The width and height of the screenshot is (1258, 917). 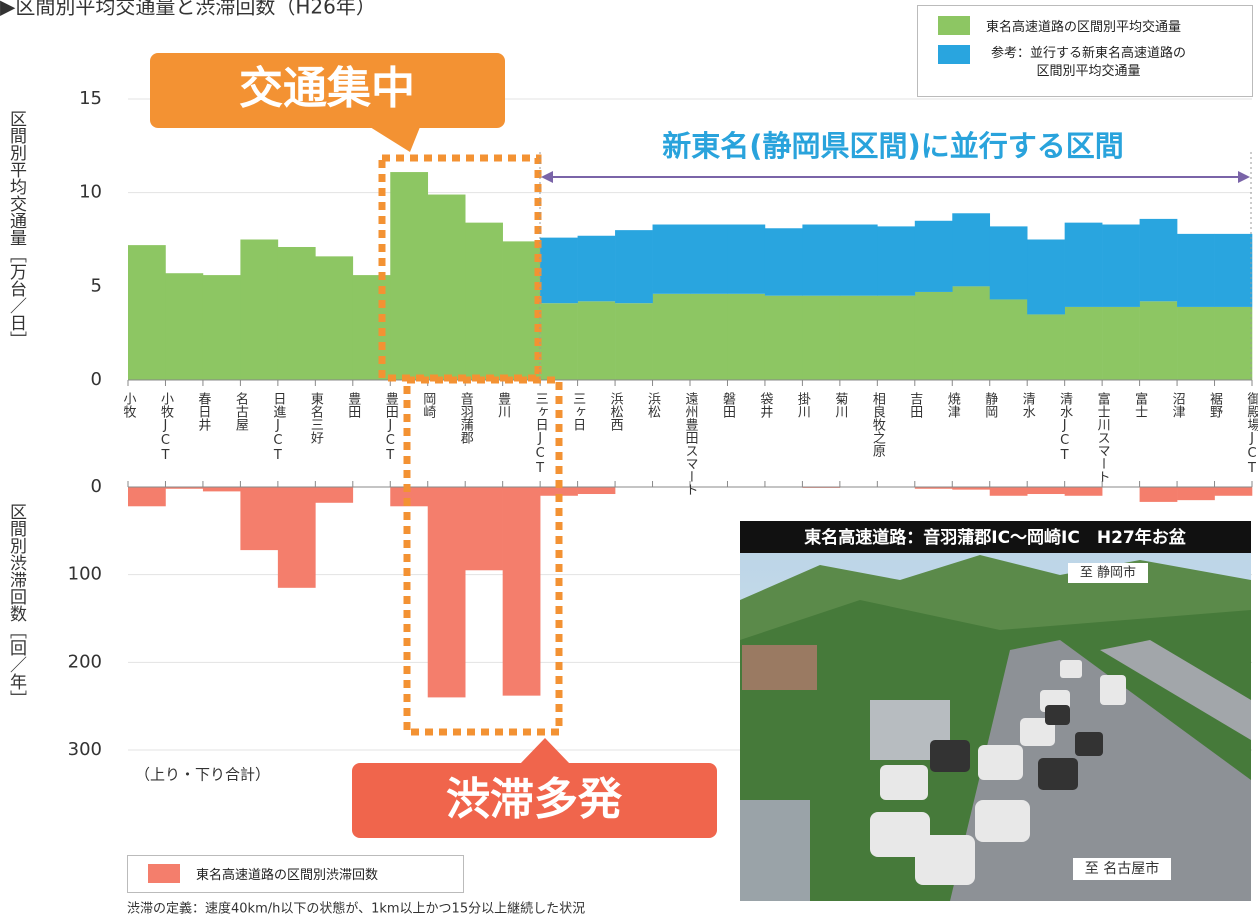 I want to click on photo-title: 東名高速道路：音羽蒲郡IC～岡崎IC H27年お盆, so click(x=995, y=537).